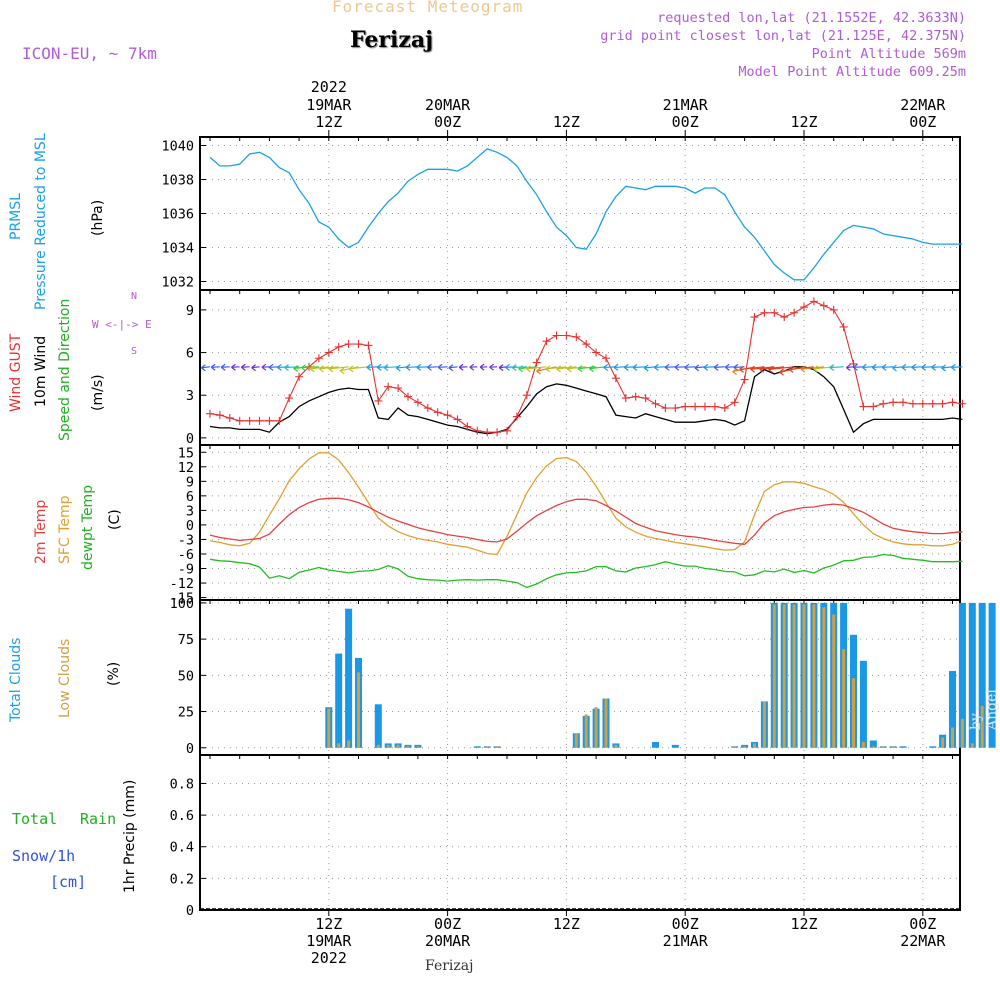 This screenshot has height=1000, width=1000. I want to click on y-tick-label: 1040, so click(177, 147).